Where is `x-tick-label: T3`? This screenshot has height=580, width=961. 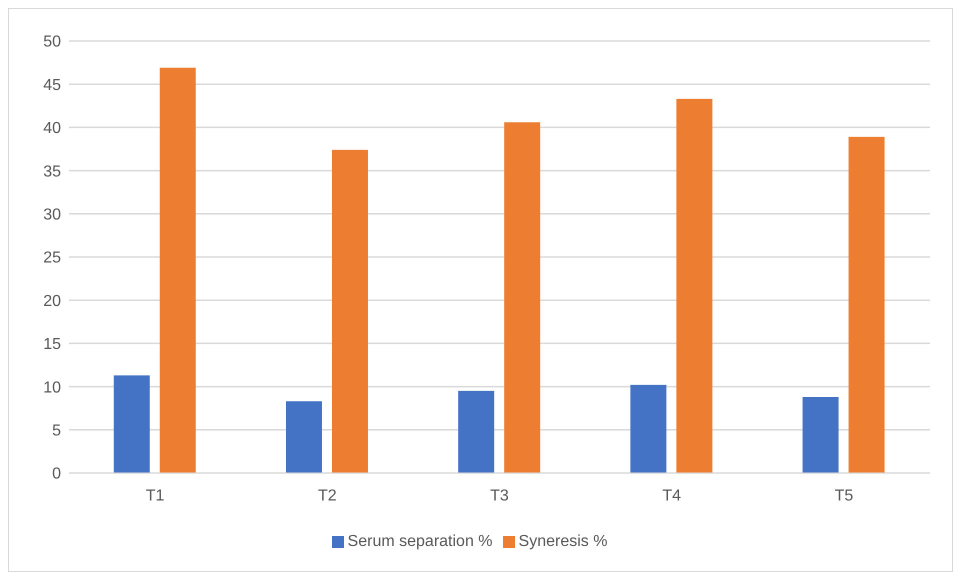 x-tick-label: T3 is located at coordinates (499, 495).